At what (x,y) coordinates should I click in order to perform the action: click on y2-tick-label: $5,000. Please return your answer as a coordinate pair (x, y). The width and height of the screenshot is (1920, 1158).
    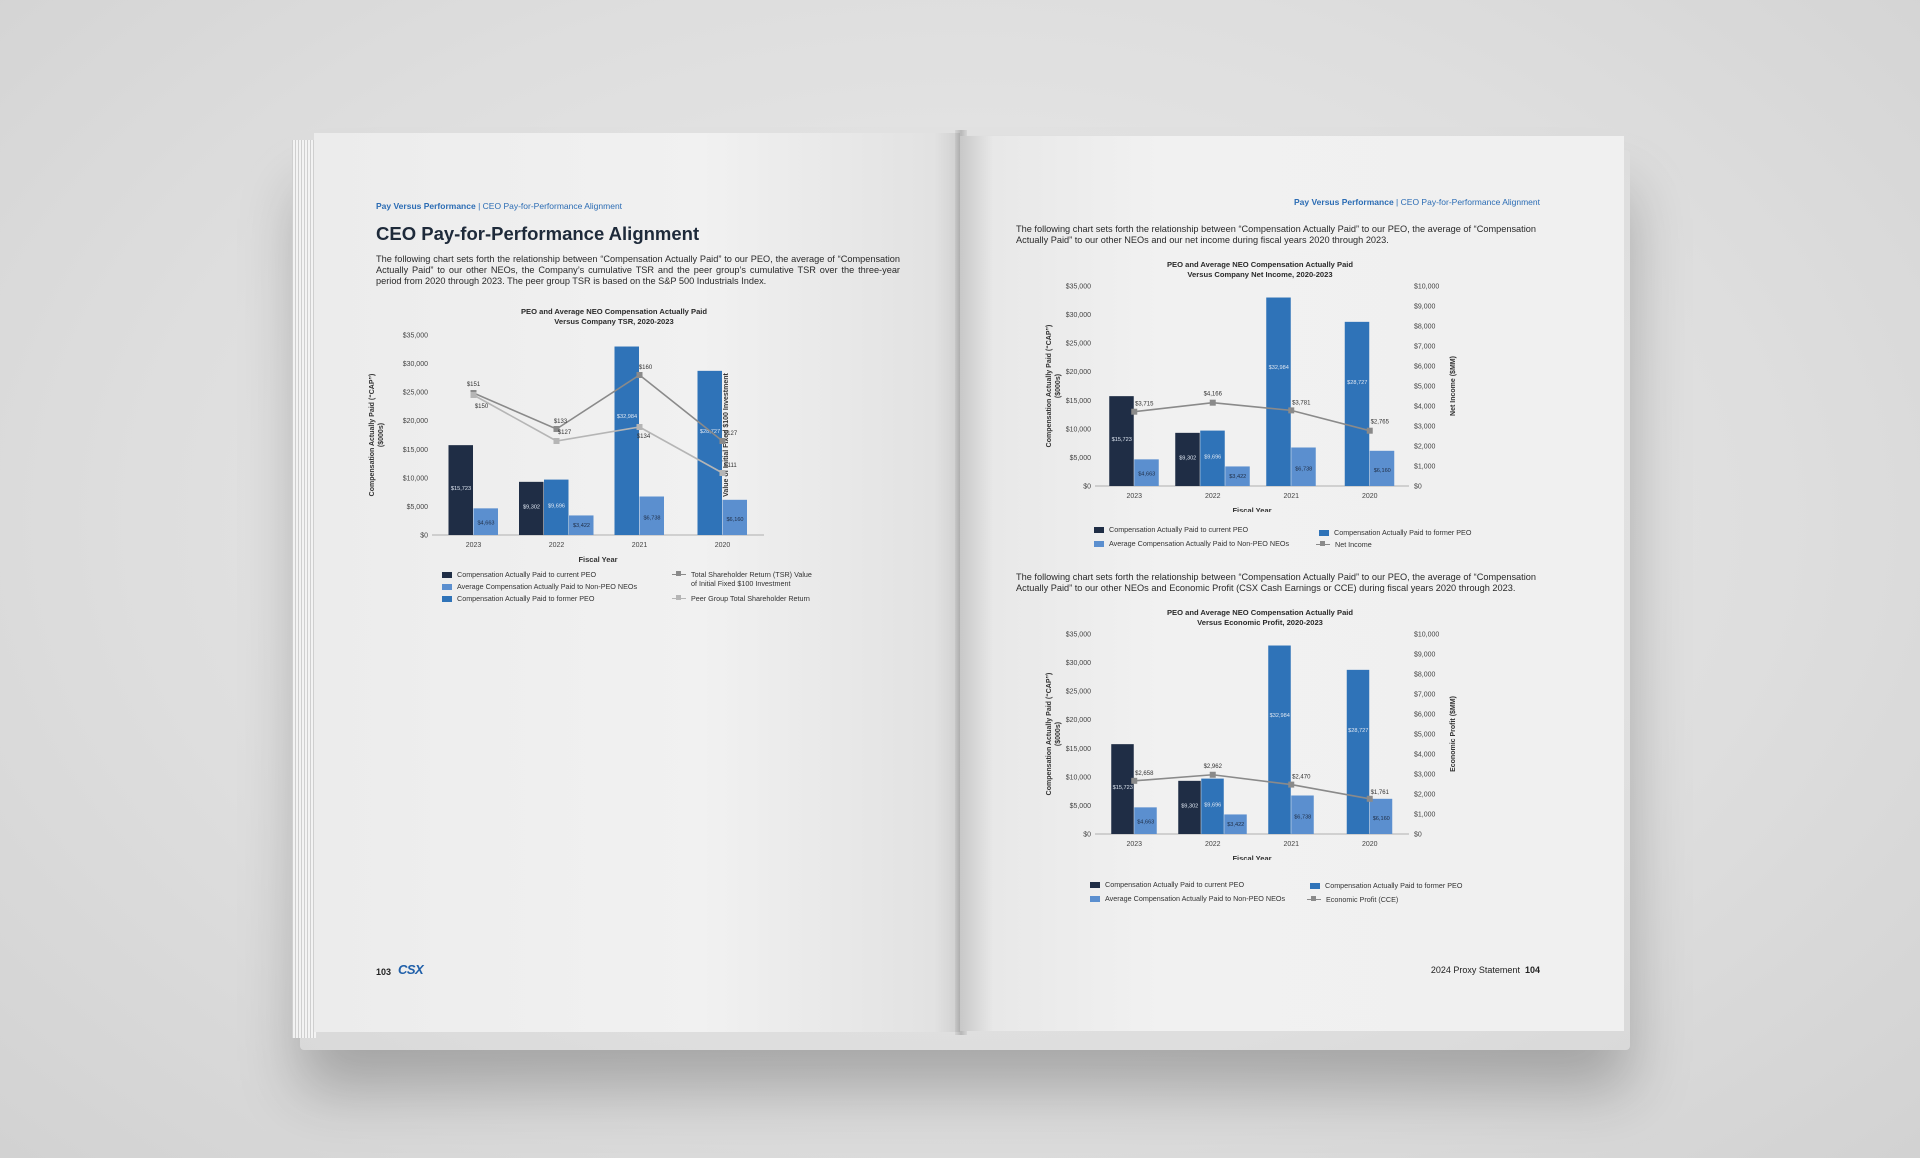
    Looking at the image, I should click on (1425, 387).